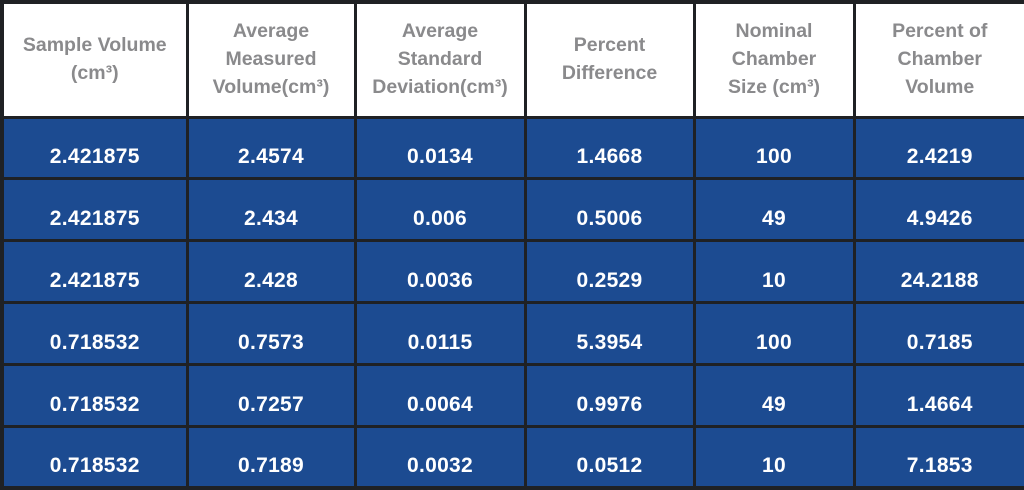  What do you see at coordinates (609, 457) in the screenshot?
I see `table-cell: 0.0512` at bounding box center [609, 457].